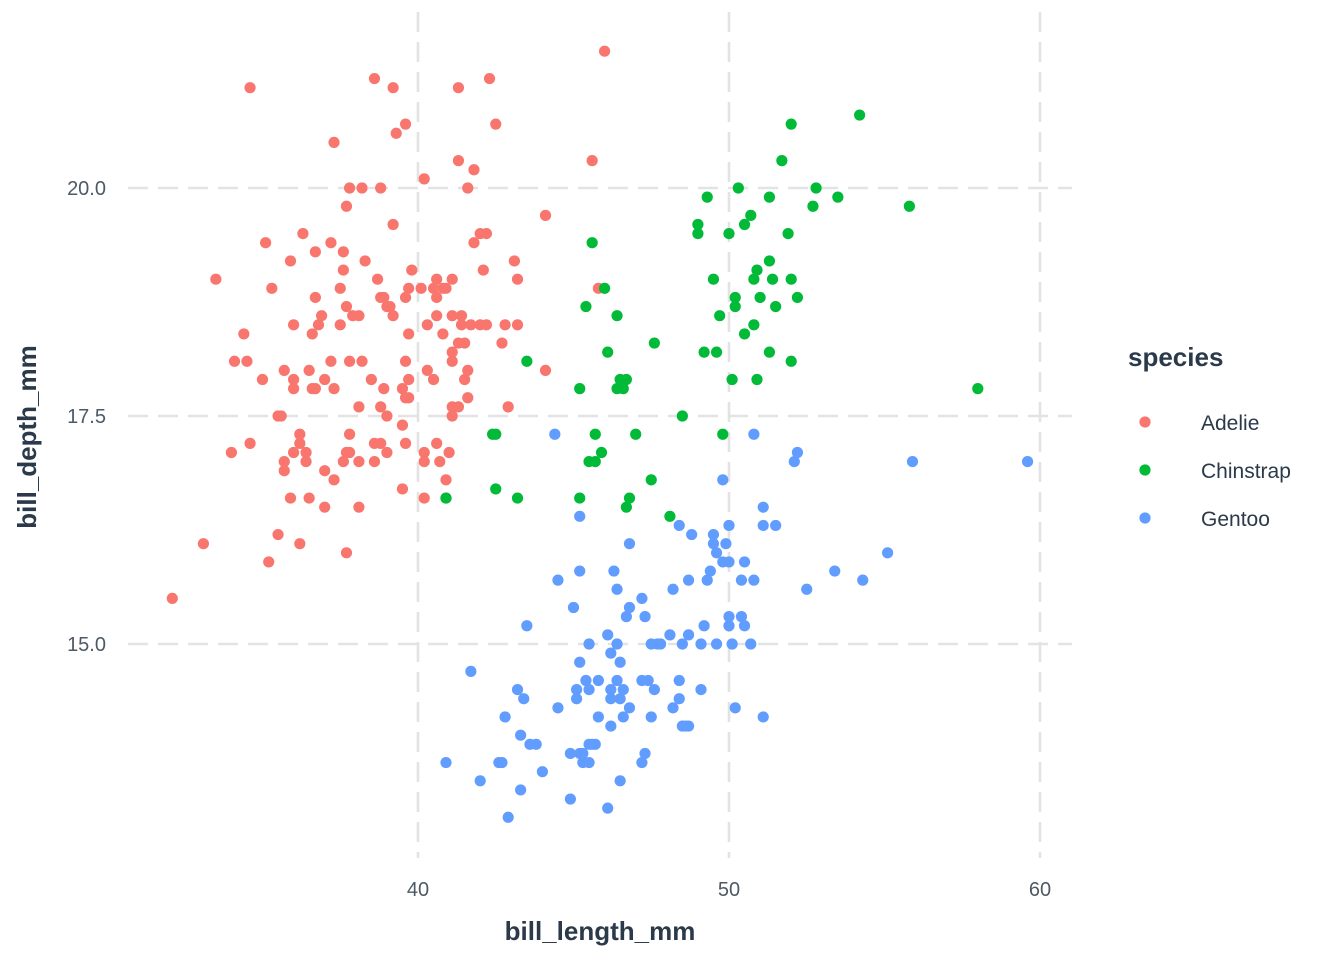 The height and width of the screenshot is (960, 1344). What do you see at coordinates (1209, 436) in the screenshot?
I see `legend: species Adelie Chinstrap Gentoo` at bounding box center [1209, 436].